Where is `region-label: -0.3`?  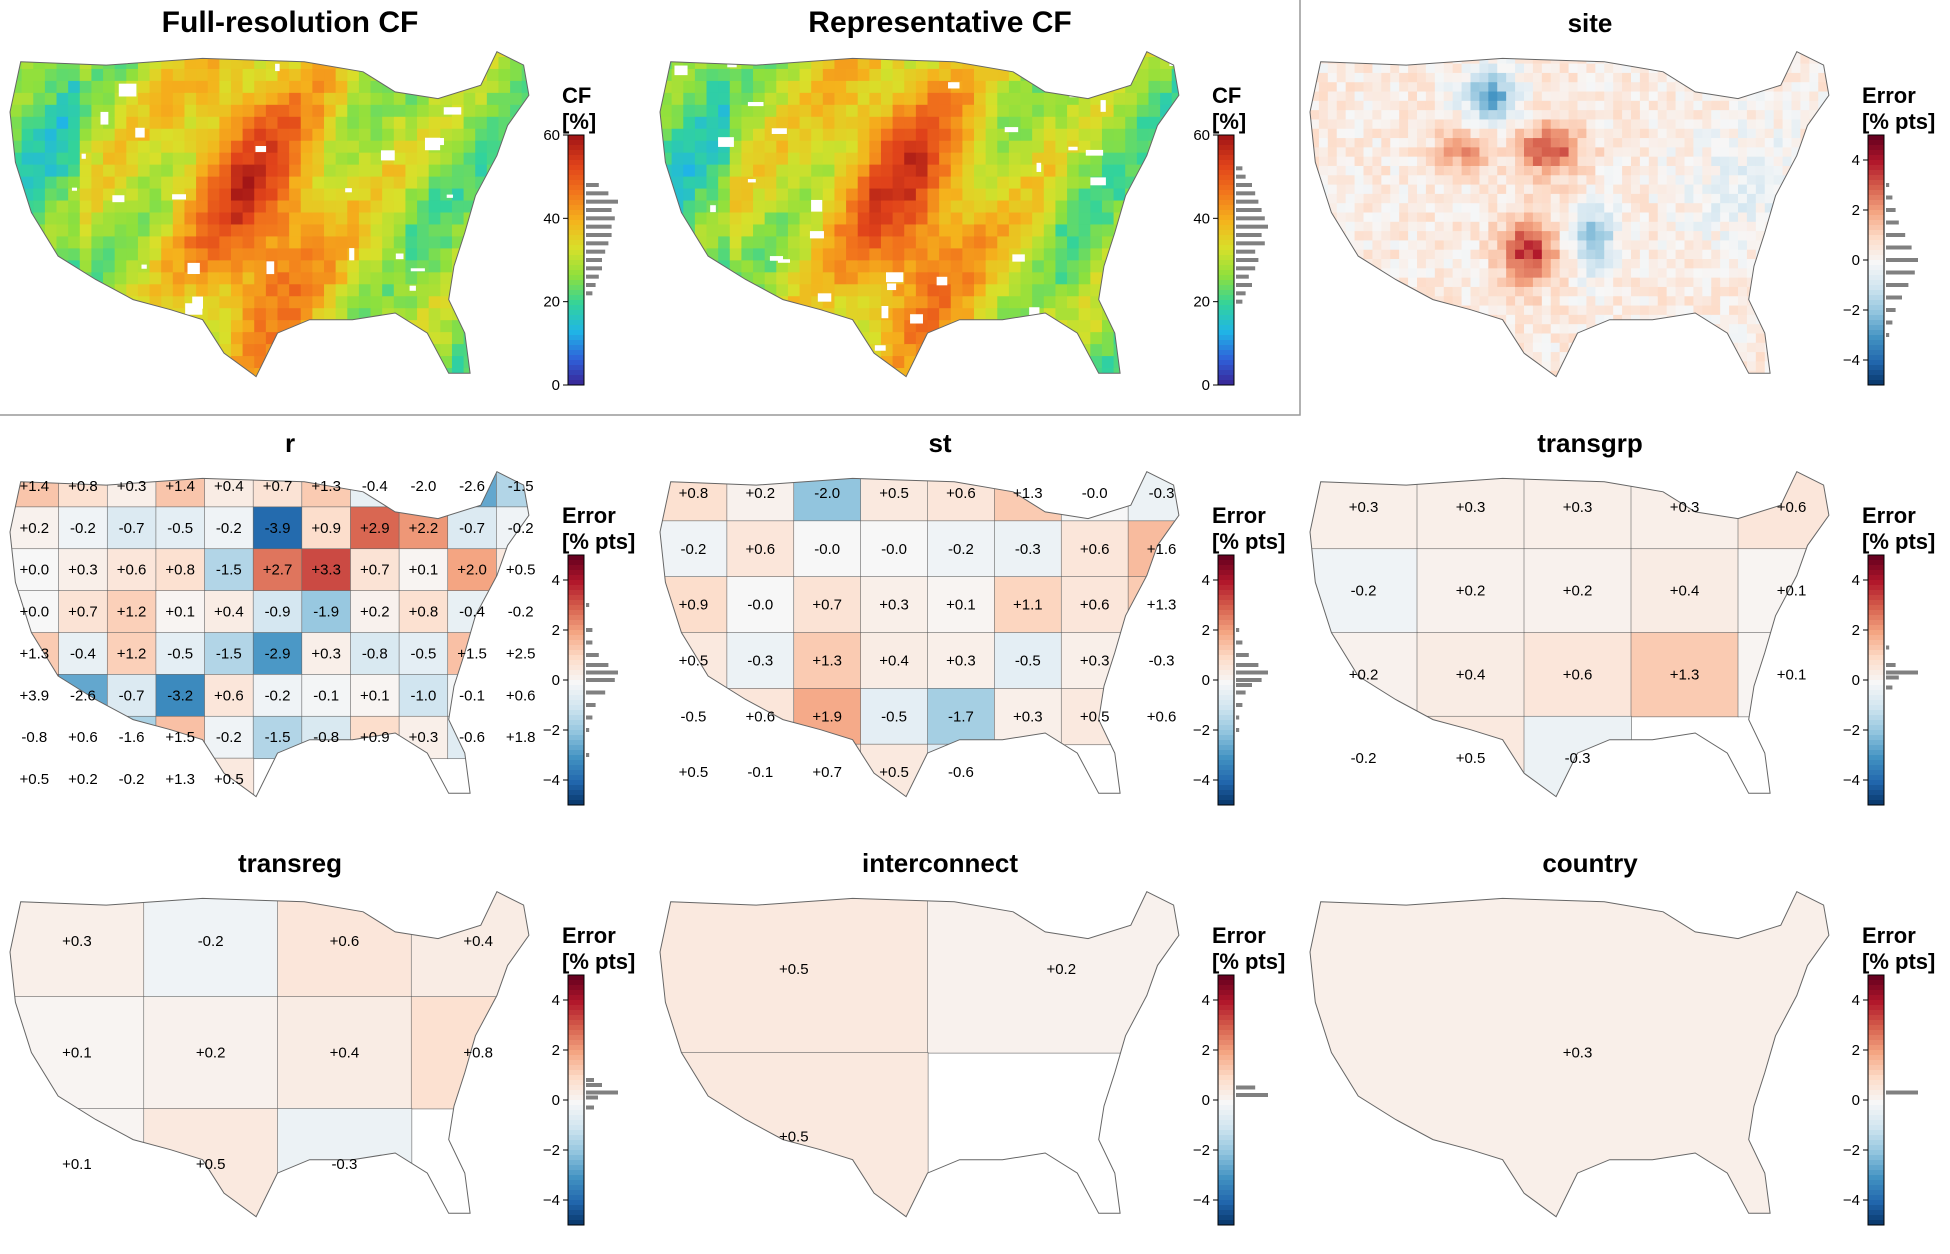 region-label: -0.3 is located at coordinates (1578, 758).